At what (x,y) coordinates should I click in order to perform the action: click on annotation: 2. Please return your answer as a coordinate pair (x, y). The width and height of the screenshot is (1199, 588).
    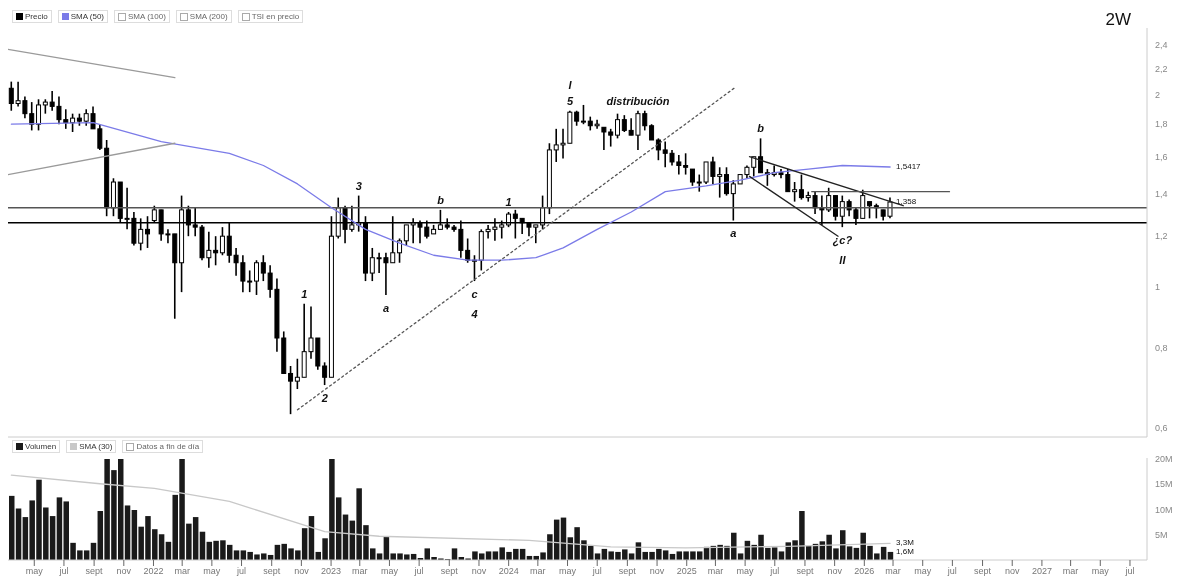
    Looking at the image, I should click on (324, 397).